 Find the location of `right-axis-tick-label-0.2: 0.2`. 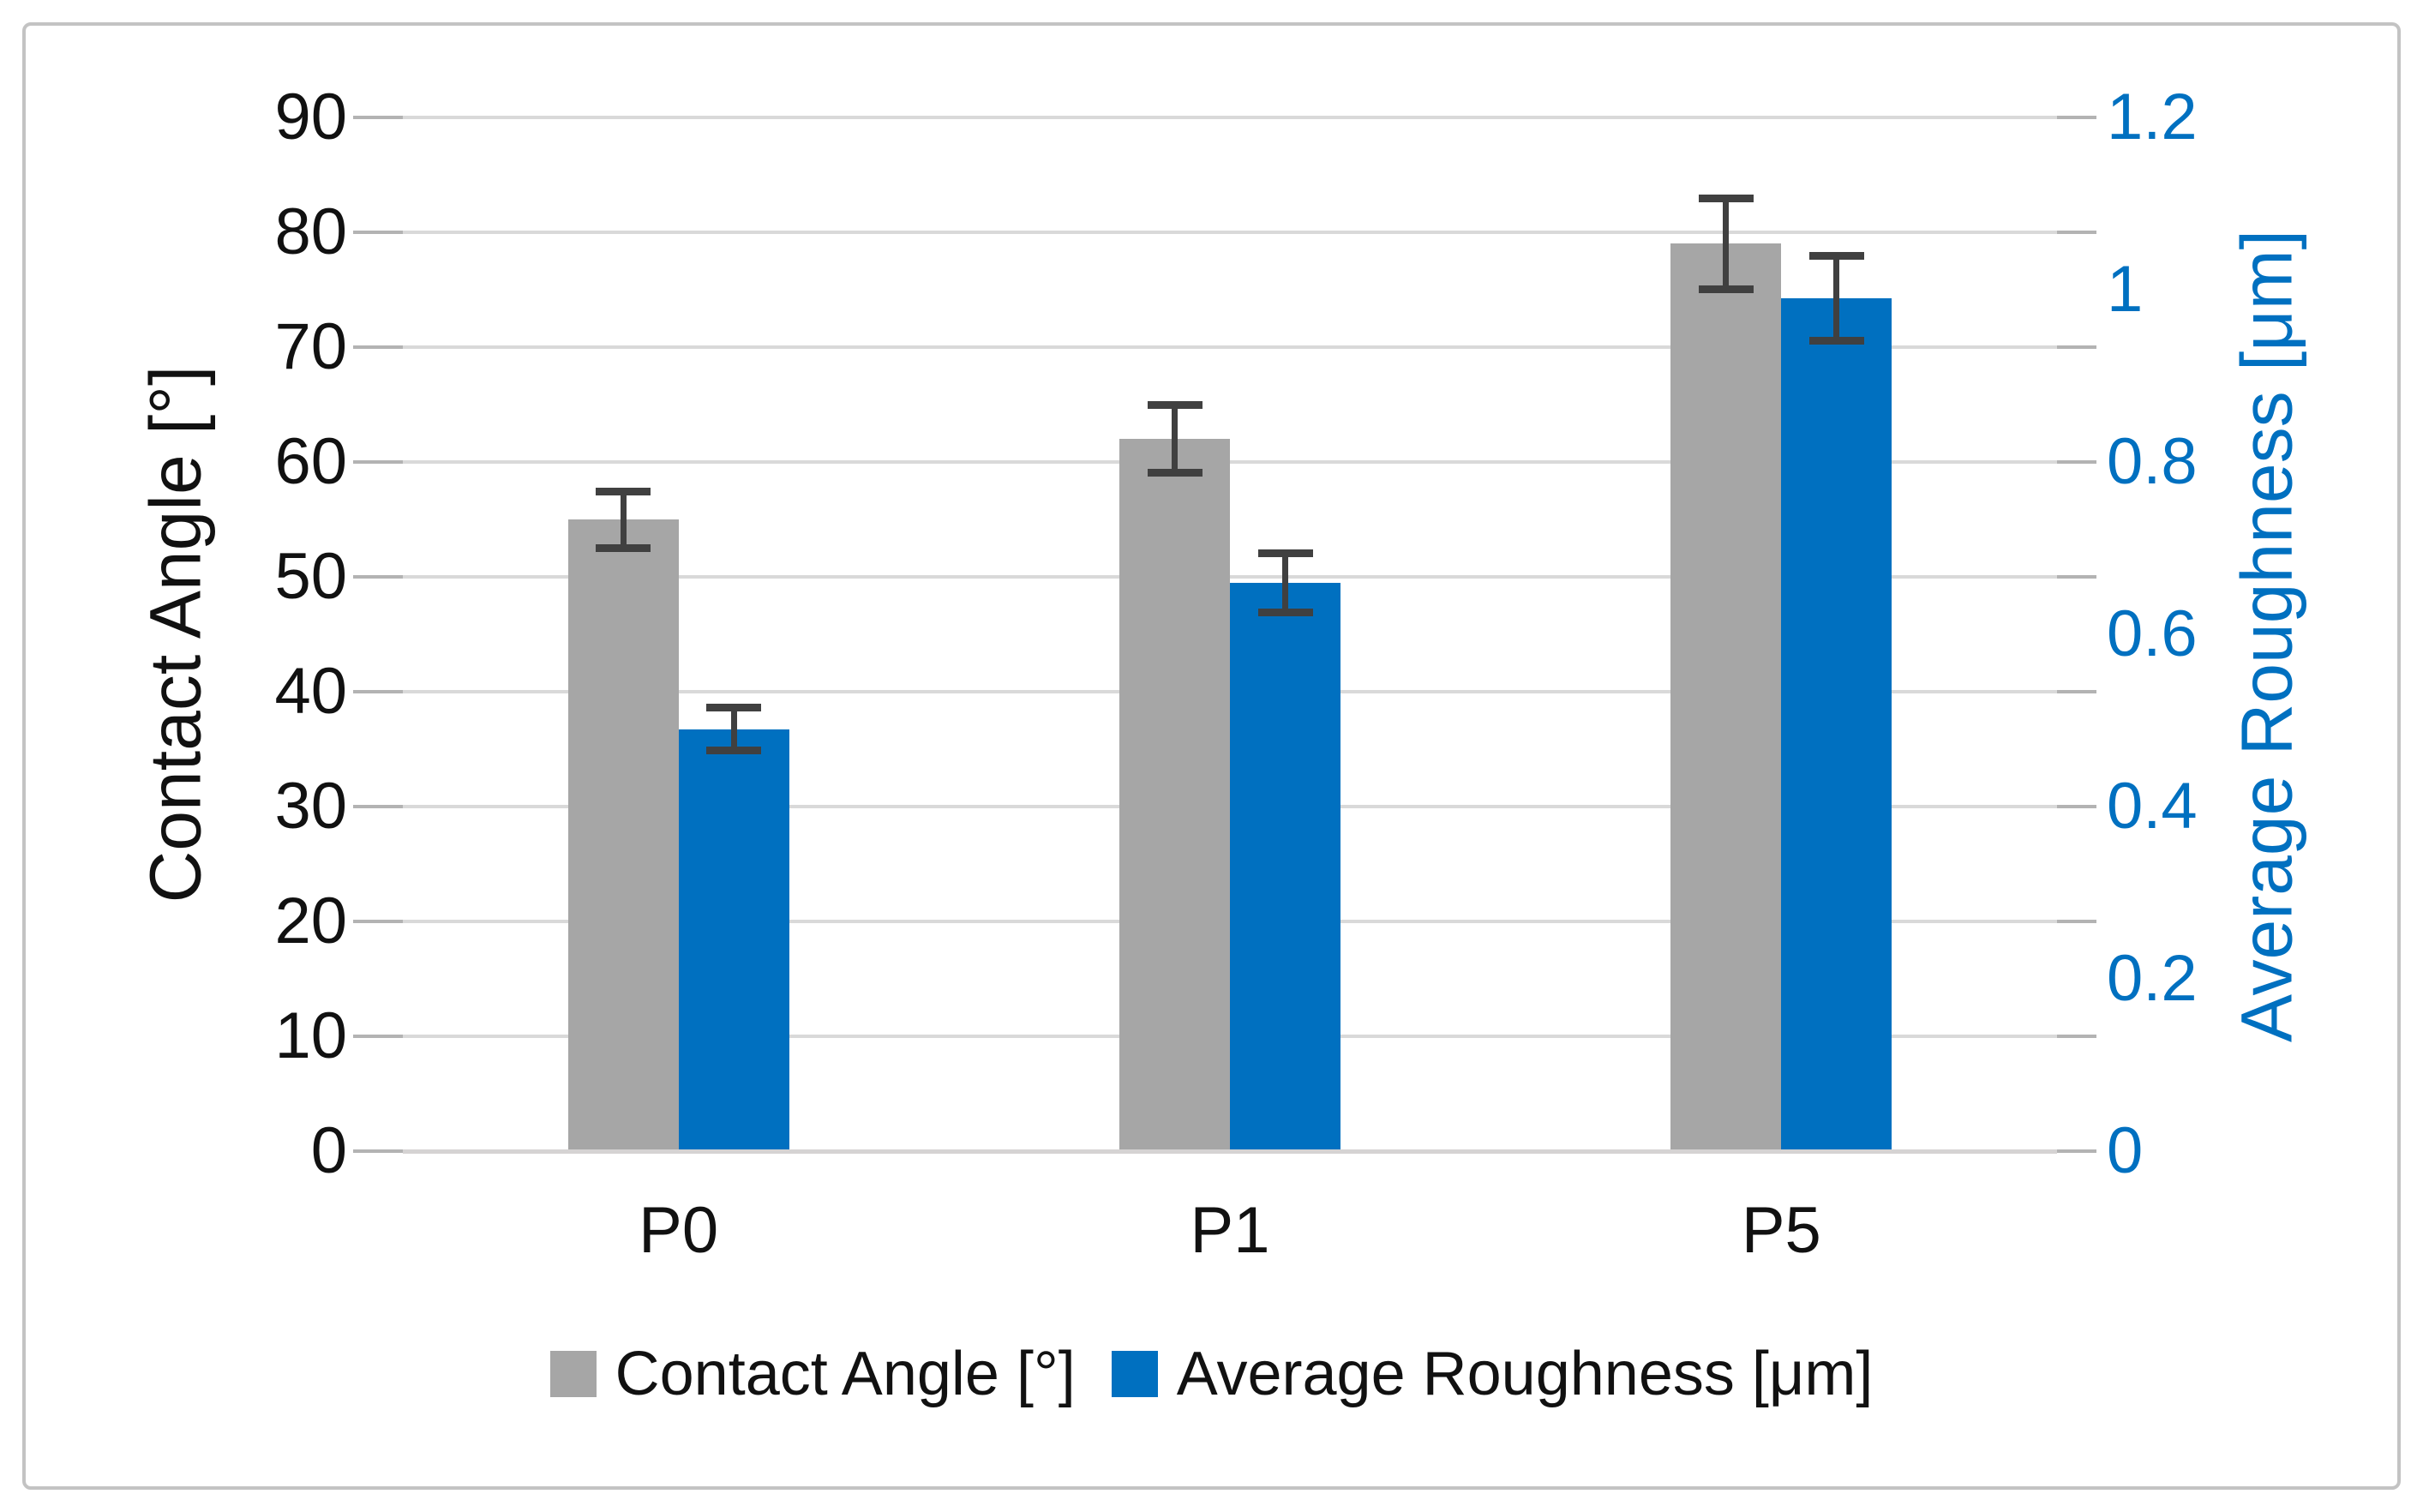

right-axis-tick-label-0.2: 0.2 is located at coordinates (2152, 979).